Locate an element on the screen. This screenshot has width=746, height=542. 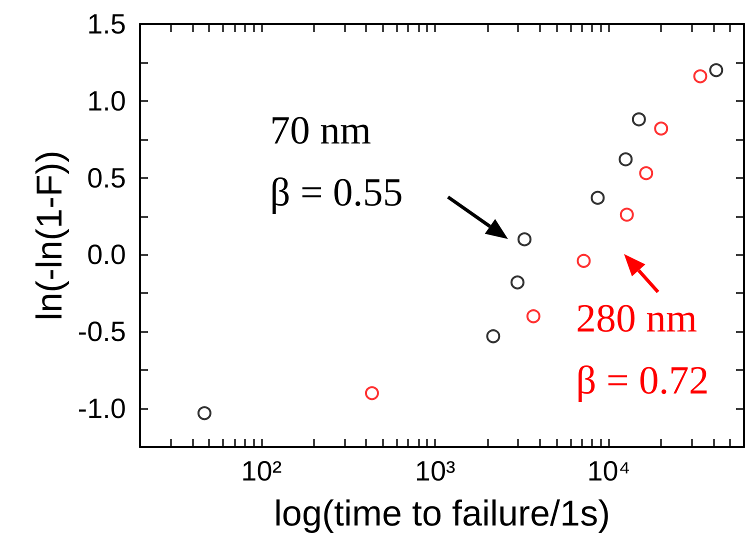
x-axis-title: log(time to failure/1s) is located at coordinates (442, 513).